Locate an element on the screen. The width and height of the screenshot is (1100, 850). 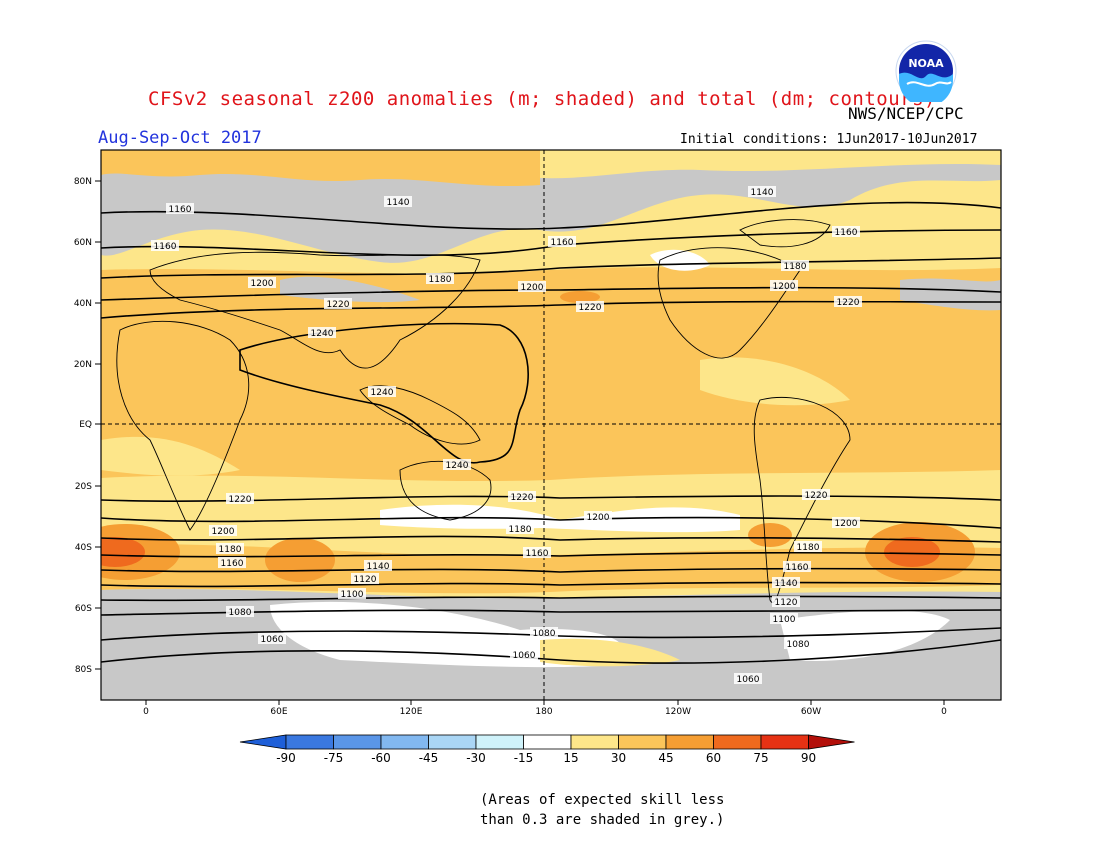
colorbar-tick-label: 45 is located at coordinates (665, 758).